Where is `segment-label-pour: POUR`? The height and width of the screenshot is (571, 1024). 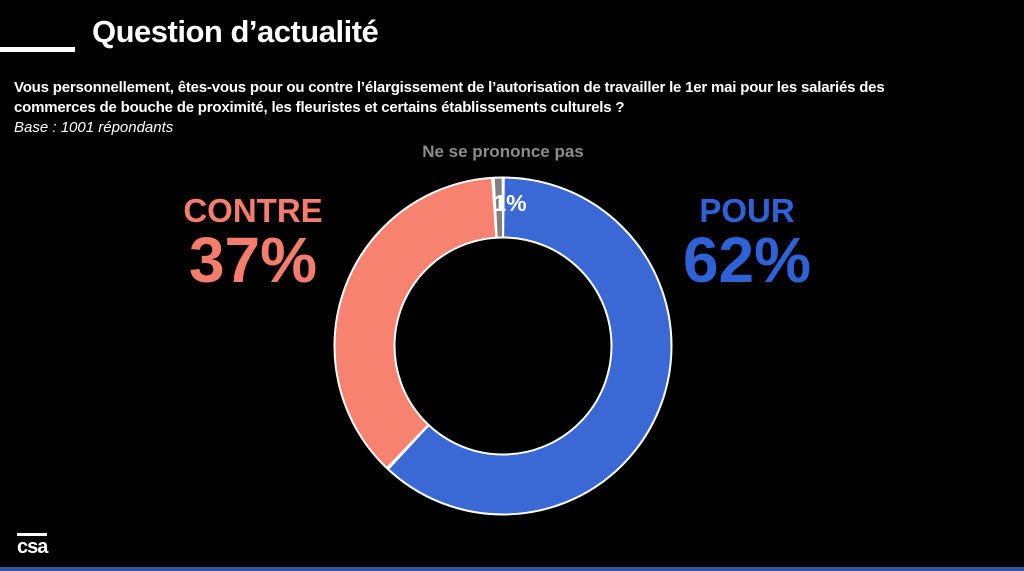 segment-label-pour: POUR is located at coordinates (747, 210).